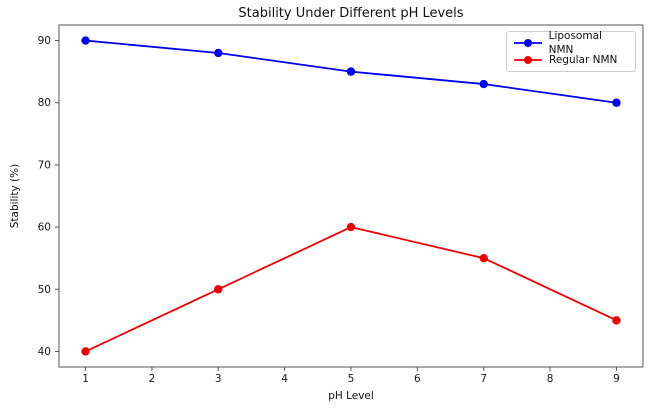  Describe the element at coordinates (218, 379) in the screenshot. I see `x-tick-label: 3` at that location.